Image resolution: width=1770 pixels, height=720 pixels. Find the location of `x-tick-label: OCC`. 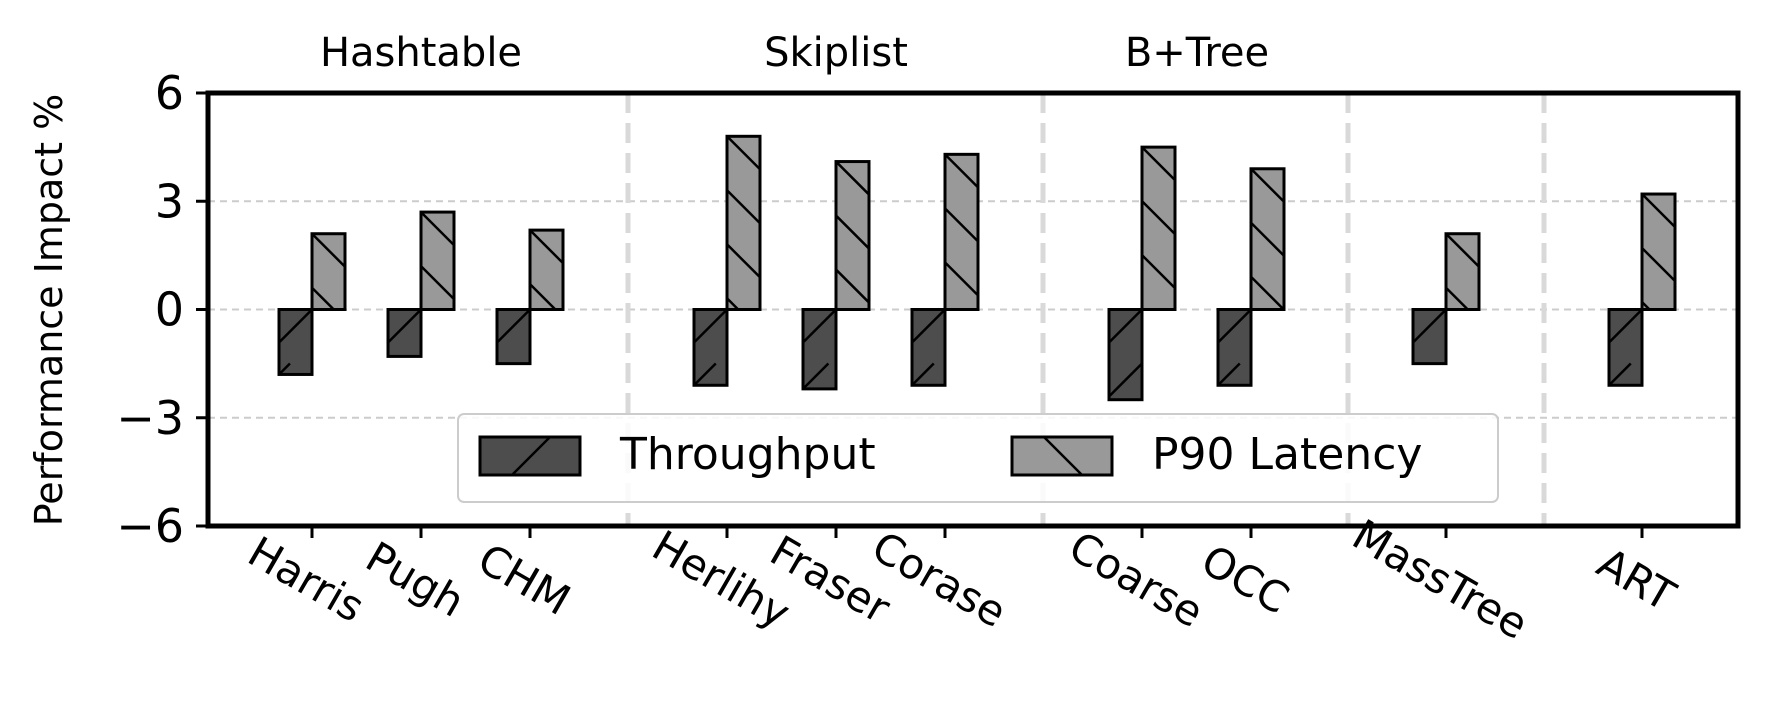

x-tick-label: OCC is located at coordinates (1245, 579).